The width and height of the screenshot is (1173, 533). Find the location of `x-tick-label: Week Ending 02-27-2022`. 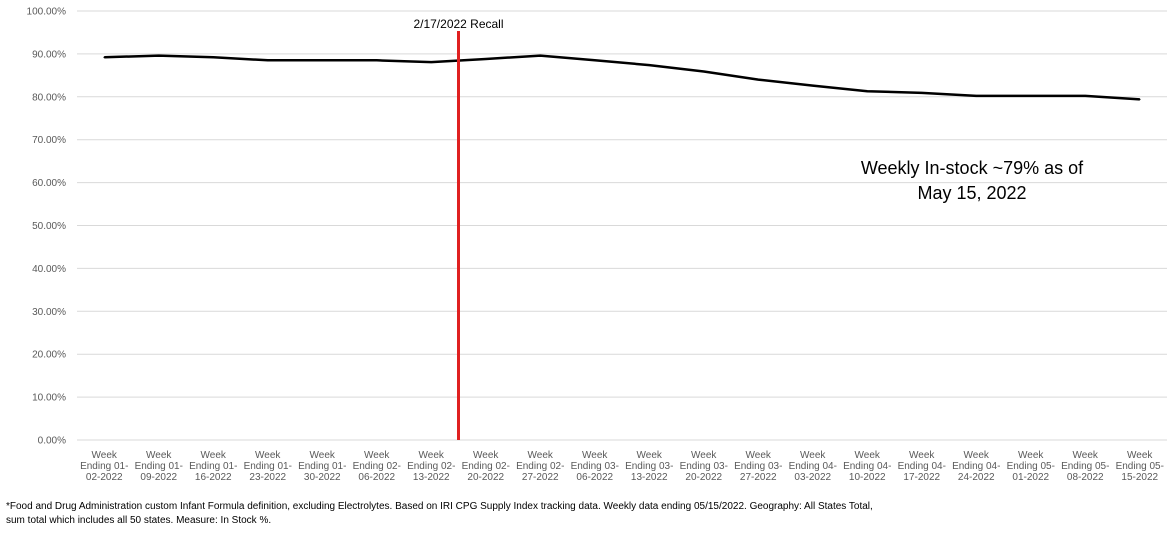

x-tick-label: Week Ending 02-27-2022 is located at coordinates (540, 466).